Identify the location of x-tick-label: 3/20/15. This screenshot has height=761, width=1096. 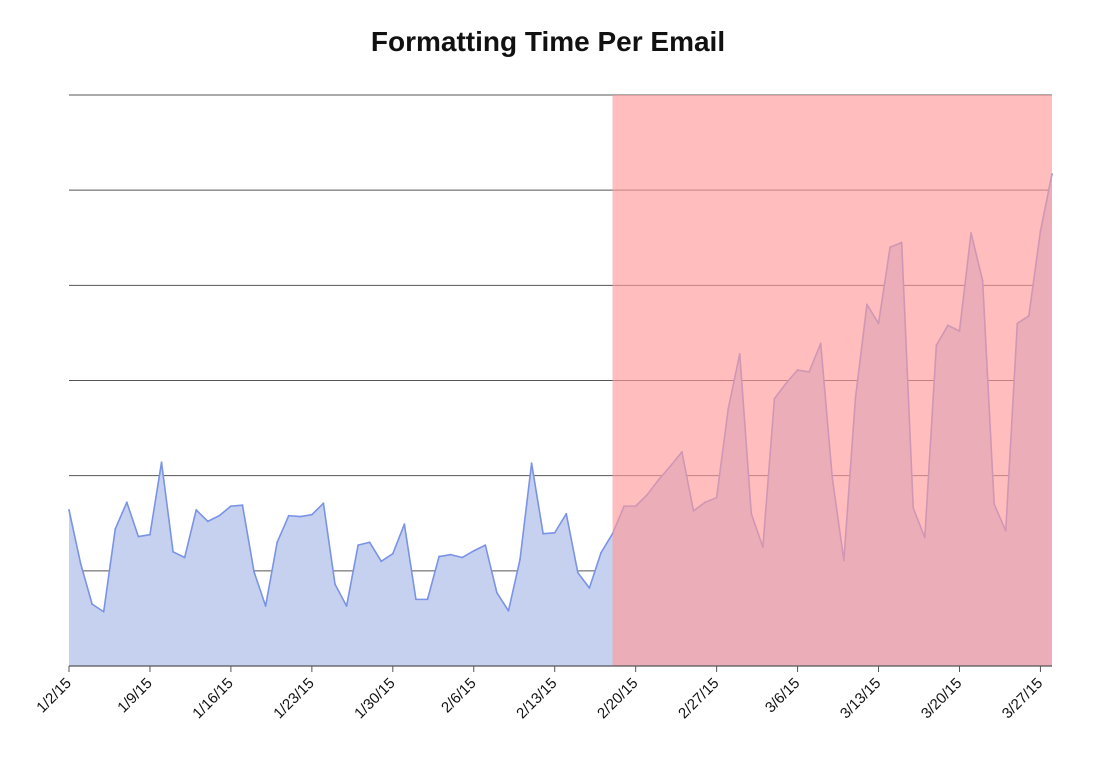
(941, 698).